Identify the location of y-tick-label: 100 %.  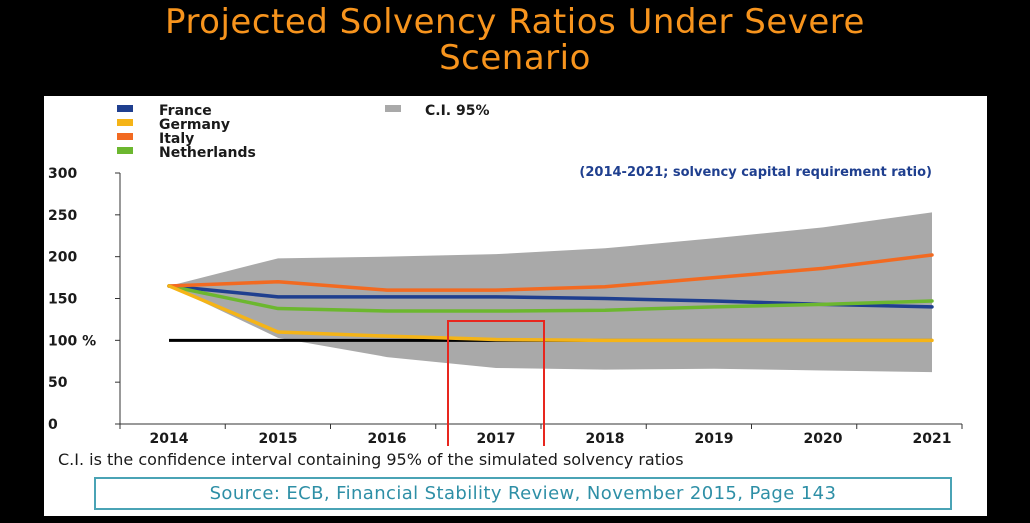
(72, 341).